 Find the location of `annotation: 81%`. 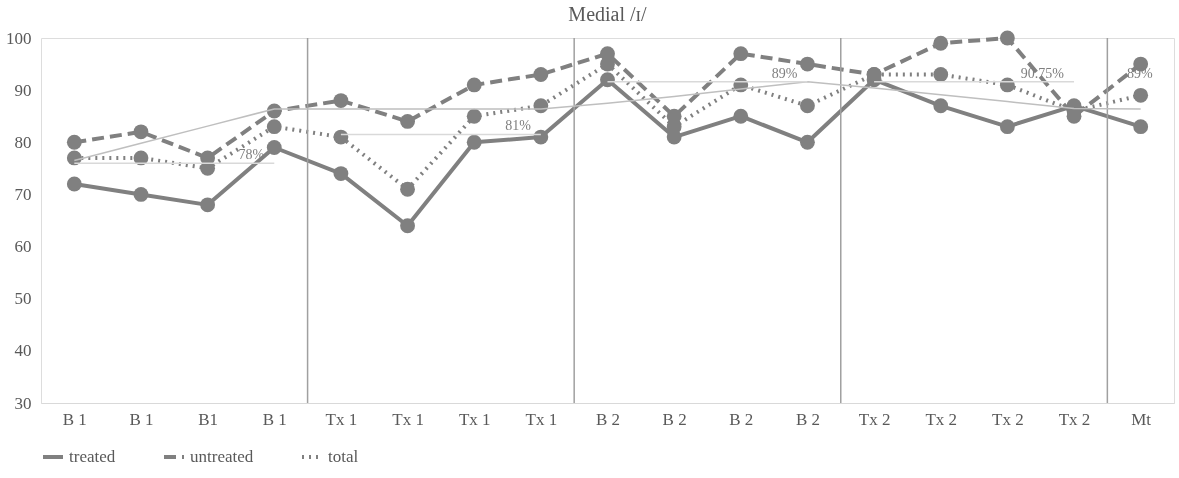

annotation: 81% is located at coordinates (518, 126).